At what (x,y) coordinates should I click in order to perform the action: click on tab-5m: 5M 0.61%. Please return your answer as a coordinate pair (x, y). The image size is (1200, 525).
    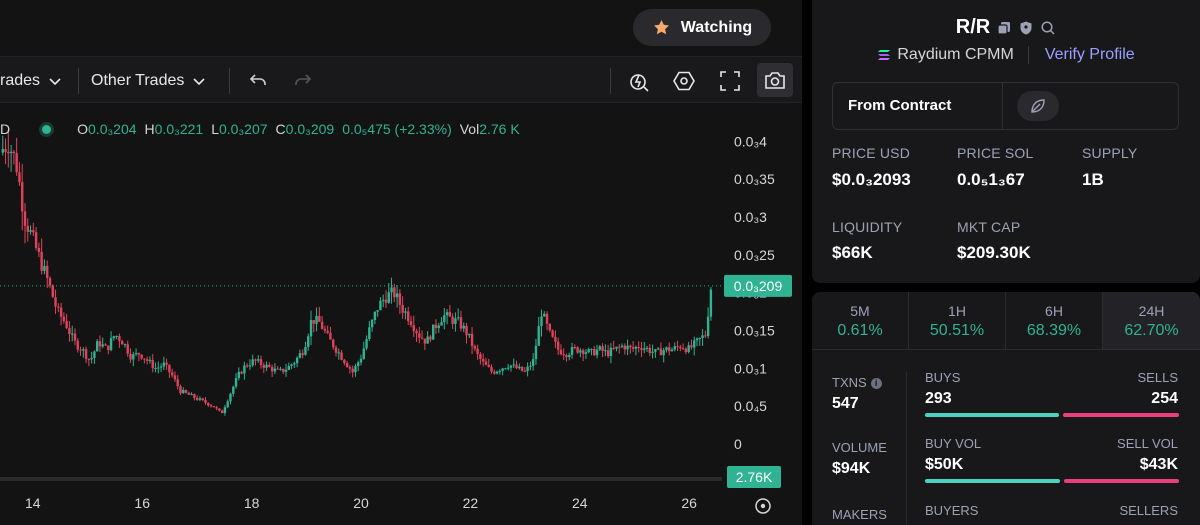
    Looking at the image, I should click on (860, 321).